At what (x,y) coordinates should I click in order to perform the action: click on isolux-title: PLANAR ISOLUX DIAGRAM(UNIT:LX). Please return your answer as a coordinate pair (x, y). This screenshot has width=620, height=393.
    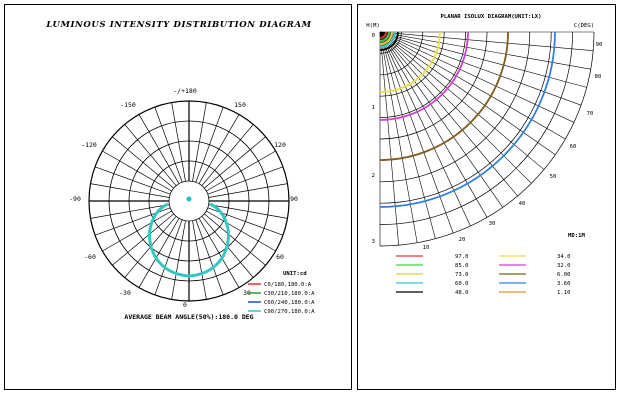
    Looking at the image, I should click on (490, 17).